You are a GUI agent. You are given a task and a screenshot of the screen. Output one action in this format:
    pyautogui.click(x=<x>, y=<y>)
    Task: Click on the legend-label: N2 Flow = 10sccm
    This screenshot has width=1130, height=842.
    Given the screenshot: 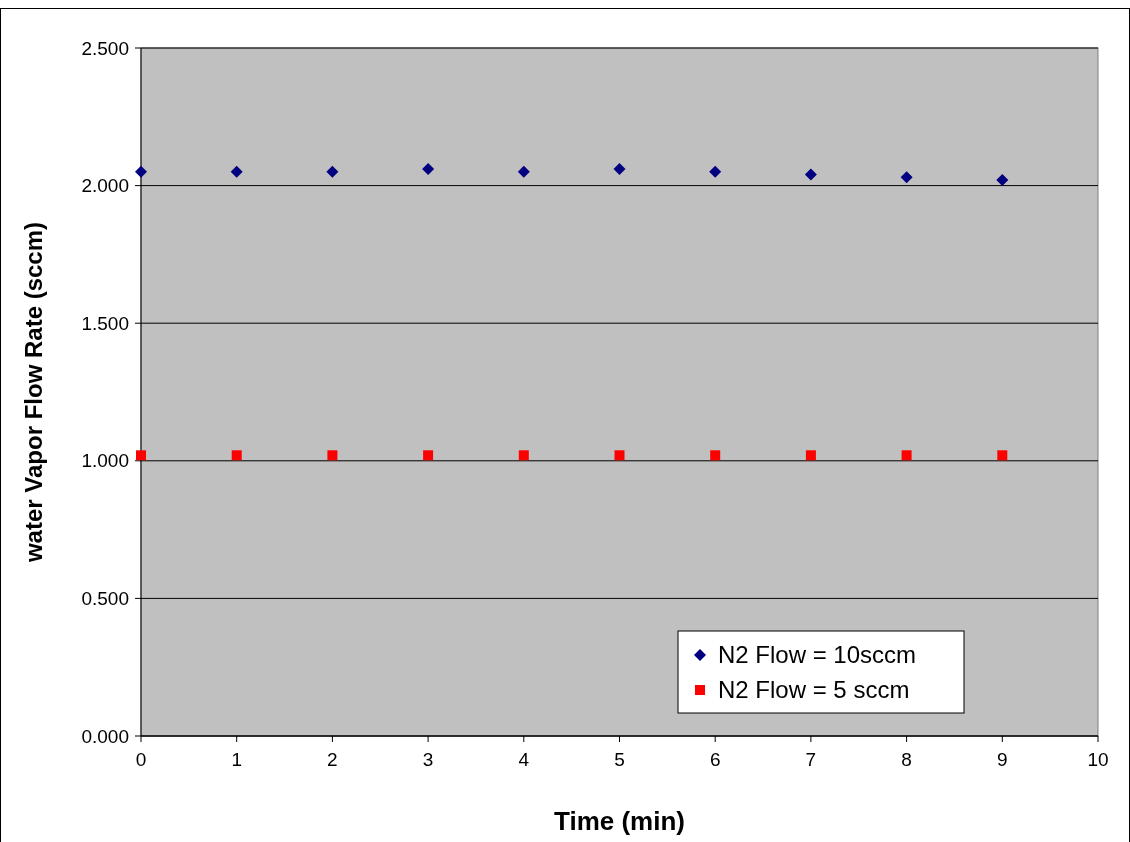 What is the action you would take?
    pyautogui.click(x=817, y=655)
    